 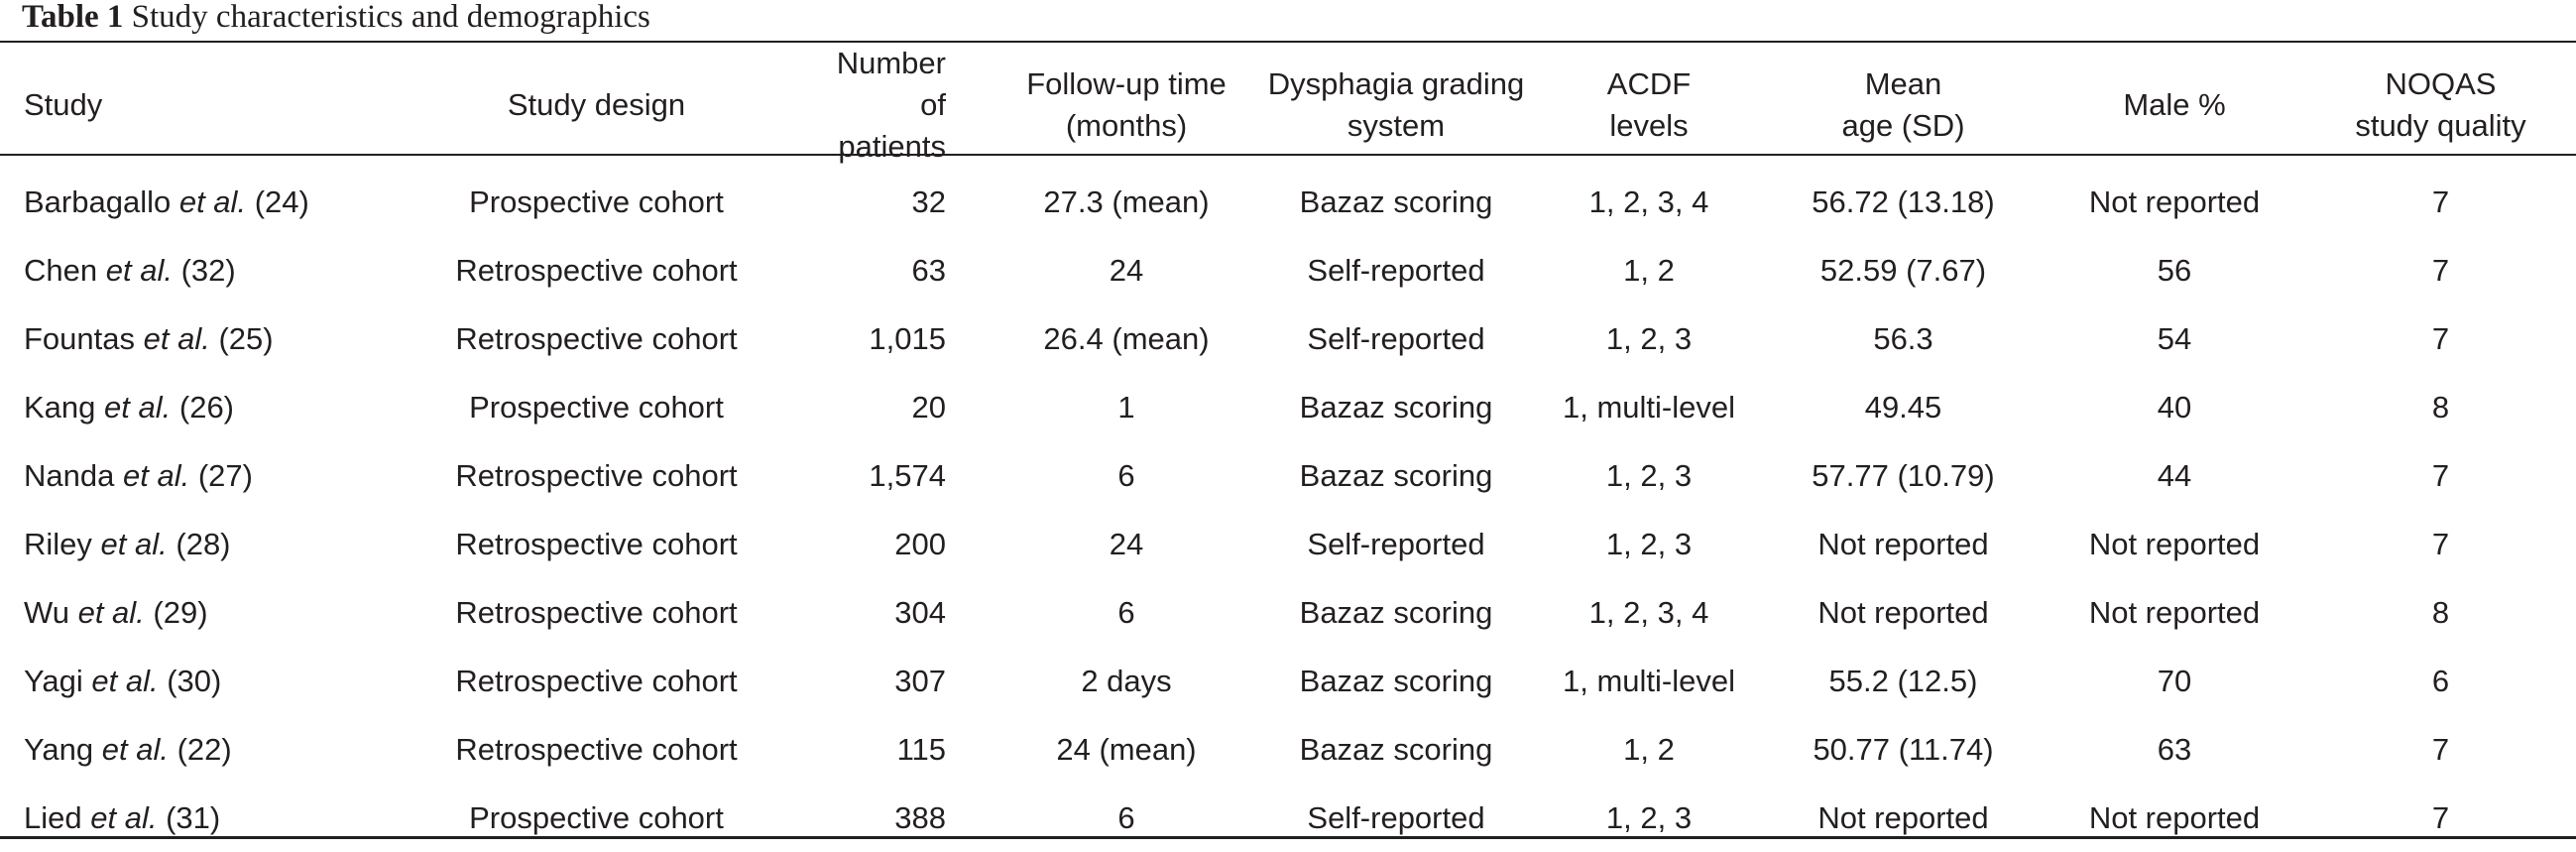 I want to click on cell-study: Yagi et al. (30), so click(x=189, y=681).